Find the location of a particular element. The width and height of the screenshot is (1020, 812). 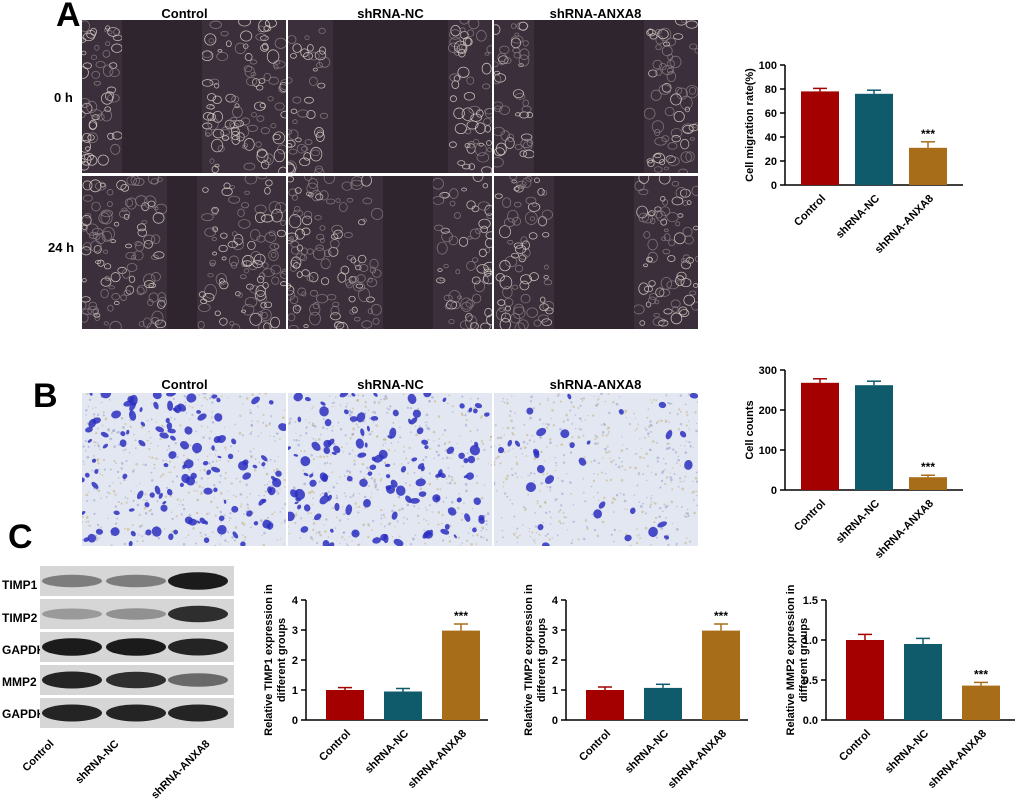

y-axis-label: Relative MMP2 expression in is located at coordinates (791, 659).